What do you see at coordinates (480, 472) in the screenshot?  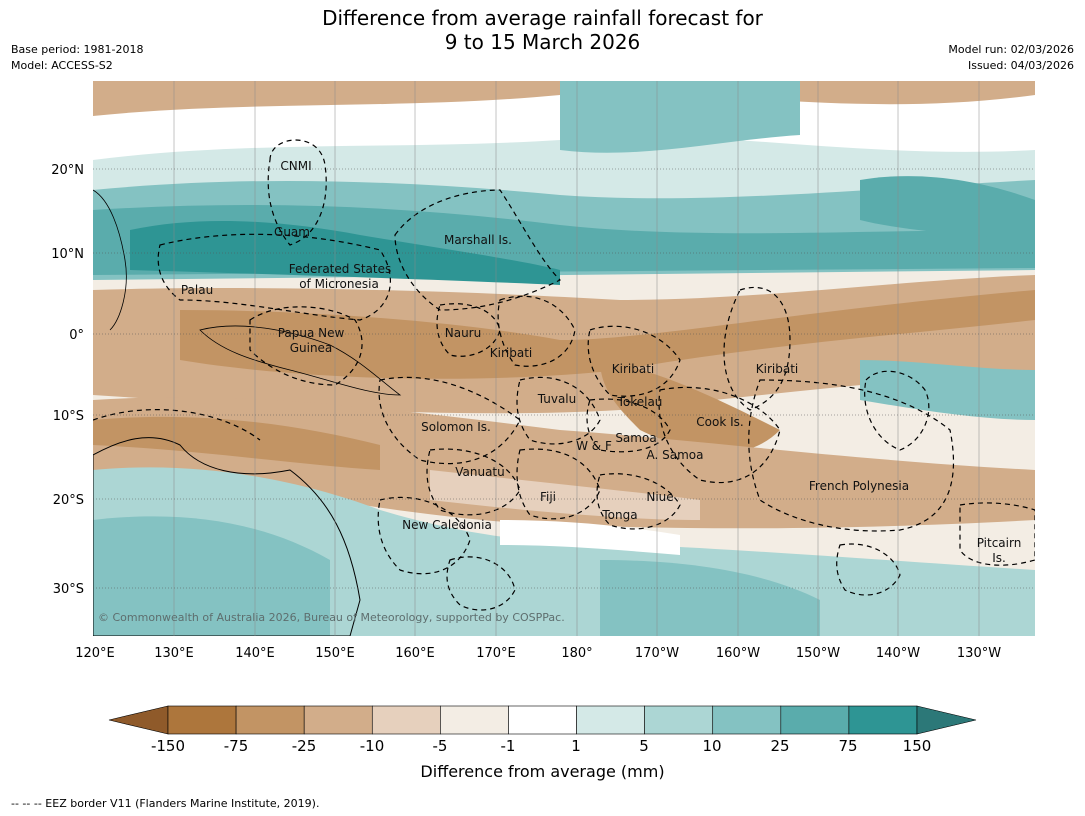 I see `label-vanuatu: Vanuatu` at bounding box center [480, 472].